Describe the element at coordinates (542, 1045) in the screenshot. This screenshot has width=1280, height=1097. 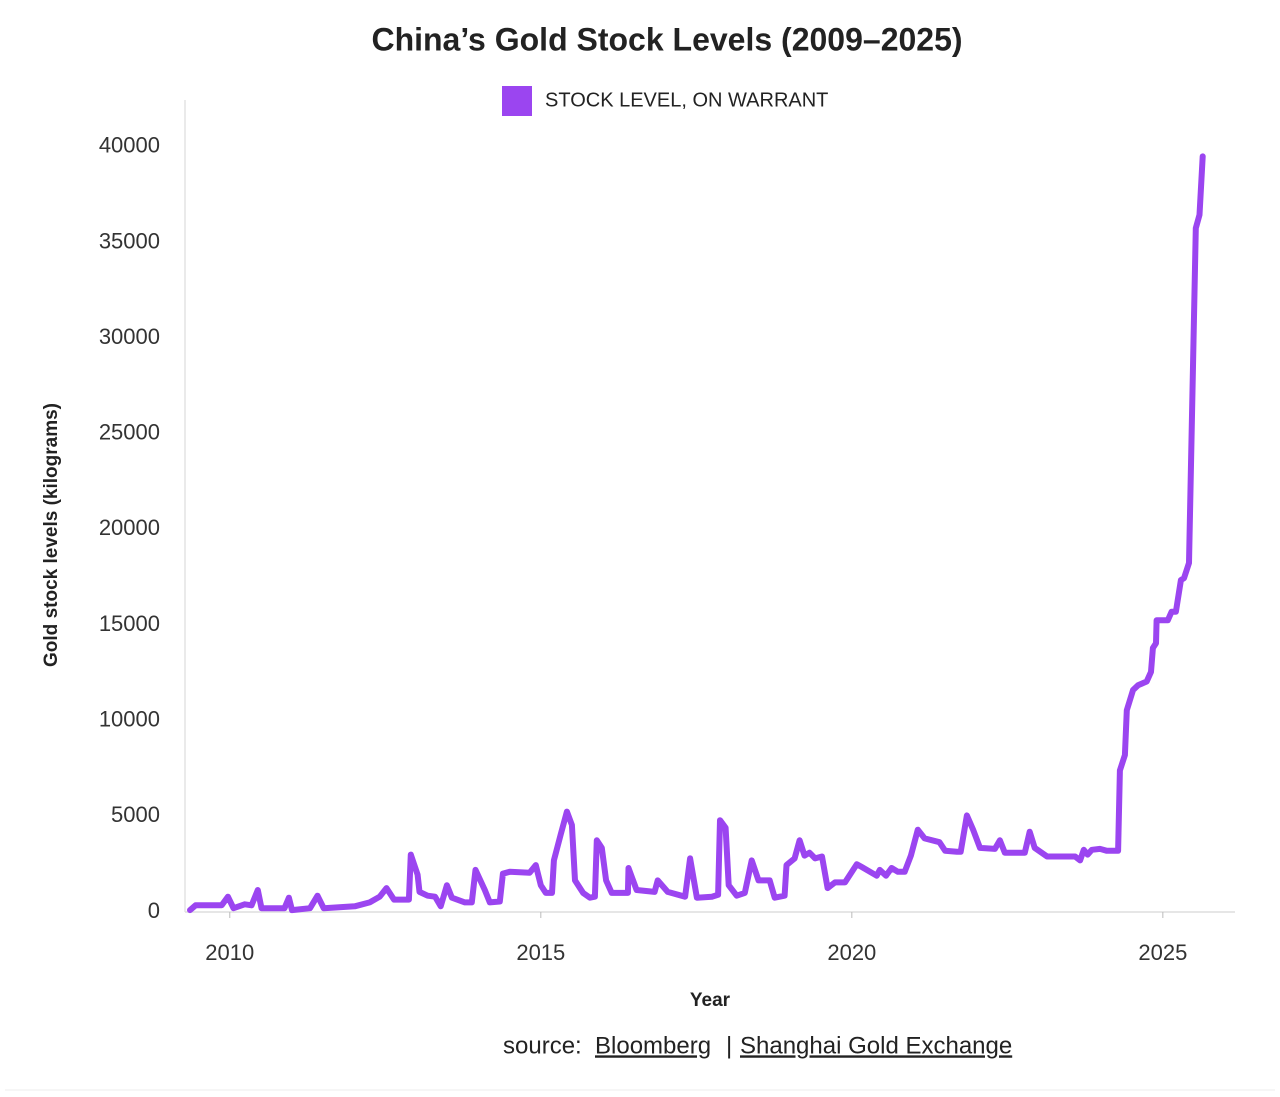
I see `source-label: source:` at that location.